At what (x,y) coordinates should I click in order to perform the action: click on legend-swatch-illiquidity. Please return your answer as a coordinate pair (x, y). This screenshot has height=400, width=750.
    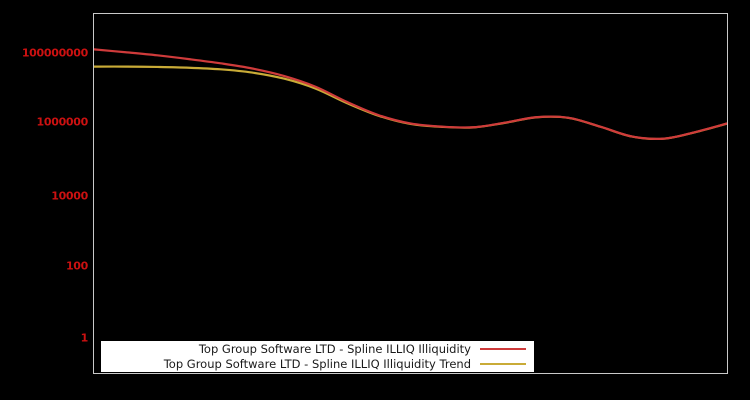
    Looking at the image, I should click on (503, 349).